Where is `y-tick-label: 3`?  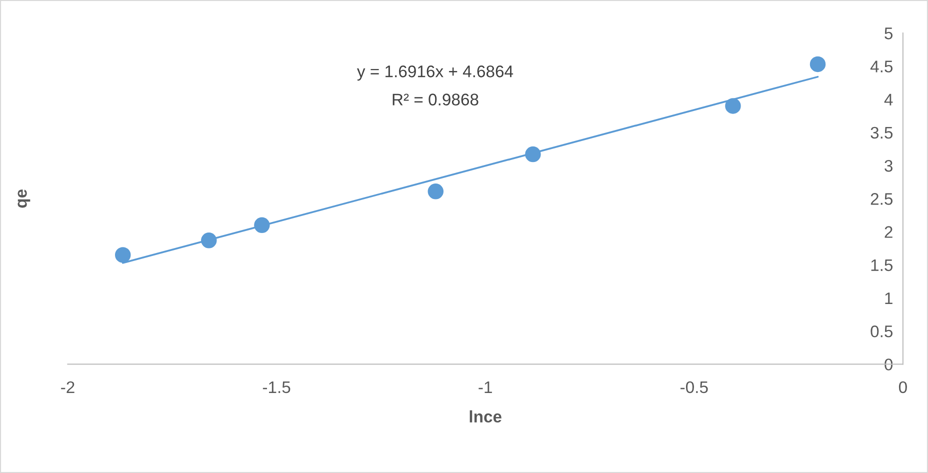
y-tick-label: 3 is located at coordinates (888, 166).